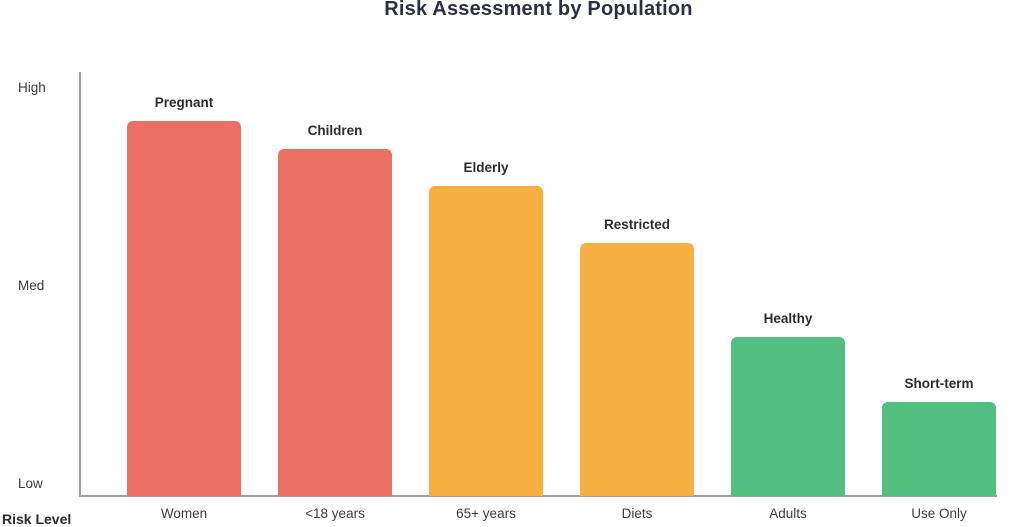 Image resolution: width=1024 pixels, height=527 pixels. I want to click on xtick-use-only: Use Only, so click(939, 513).